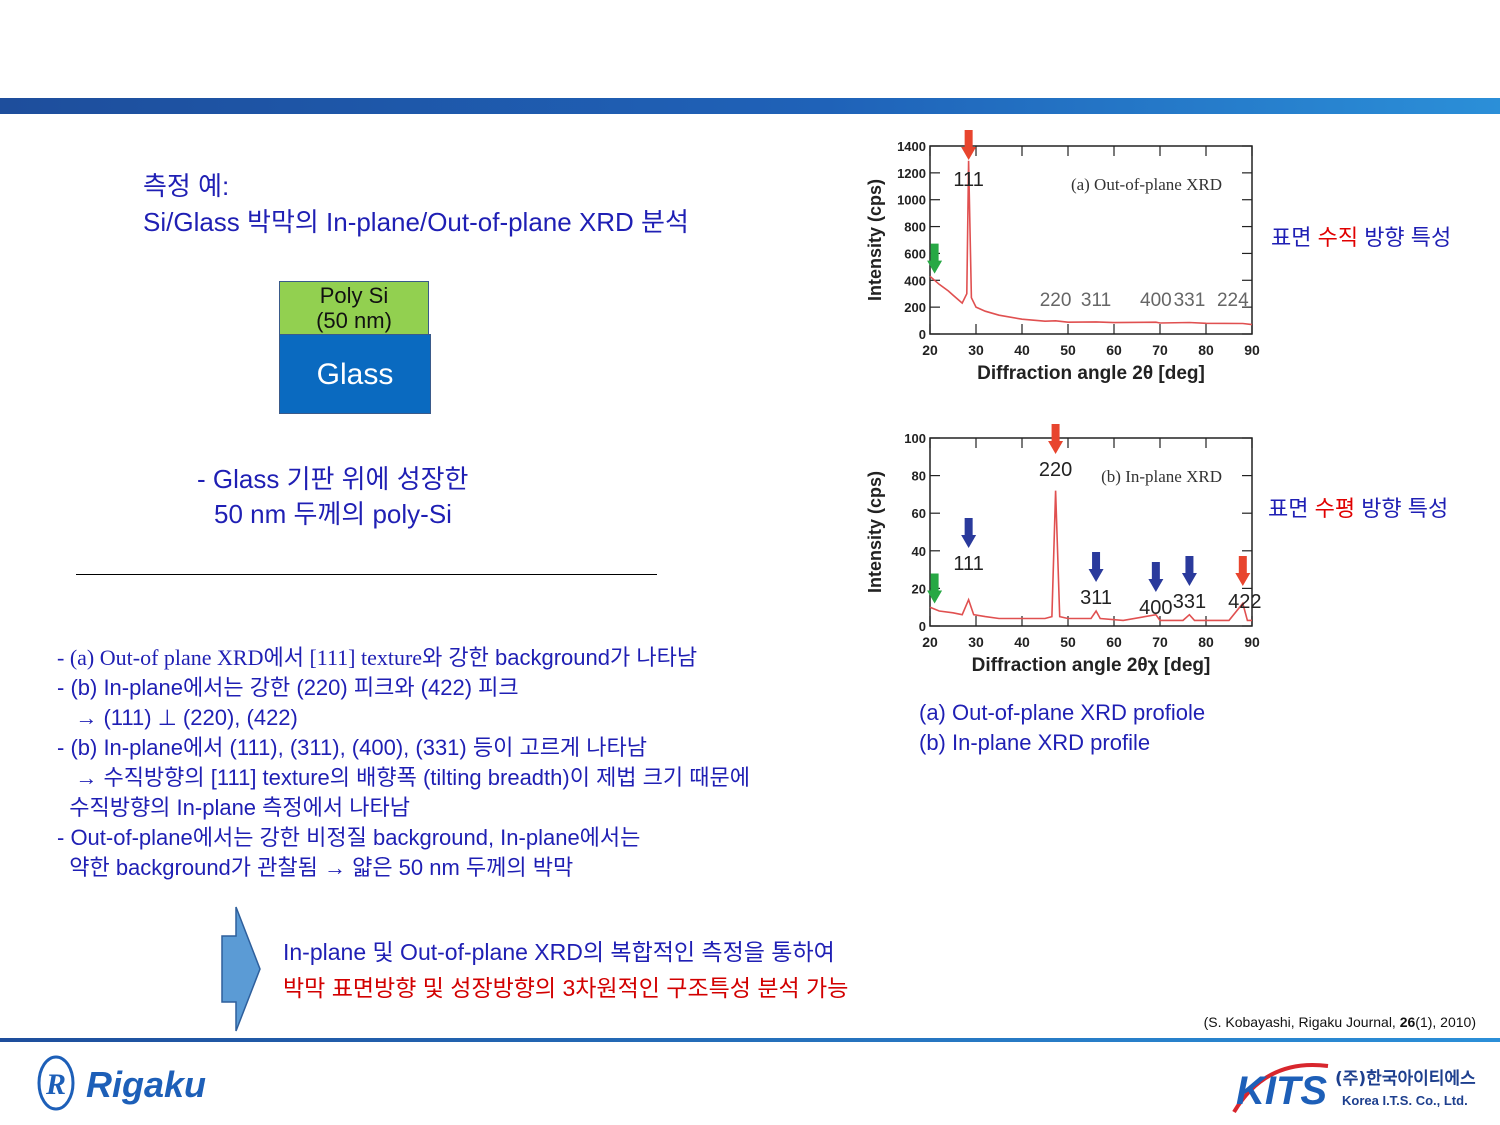 The height and width of the screenshot is (1125, 1500). Describe the element at coordinates (333, 479) in the screenshot. I see `desc-line1: - Glass 기판 위에 성장한` at that location.